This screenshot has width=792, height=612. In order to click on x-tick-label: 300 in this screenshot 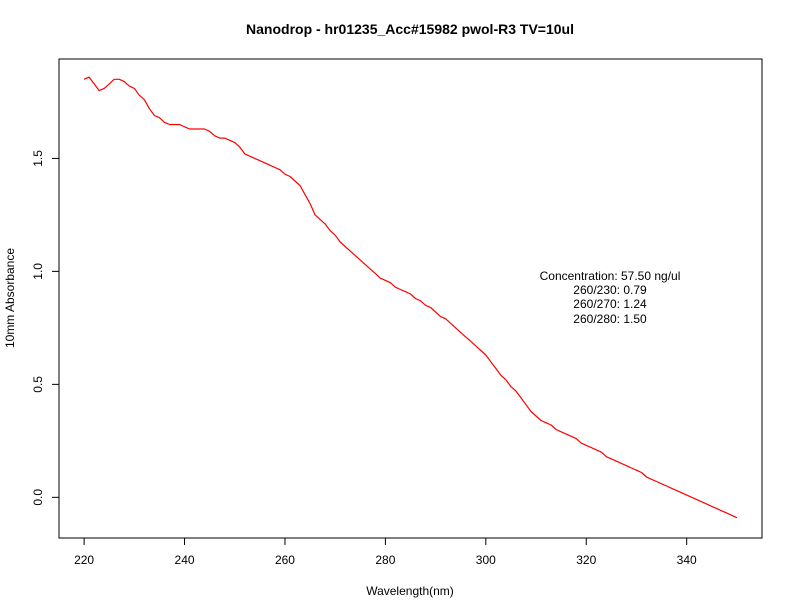, I will do `click(486, 560)`.